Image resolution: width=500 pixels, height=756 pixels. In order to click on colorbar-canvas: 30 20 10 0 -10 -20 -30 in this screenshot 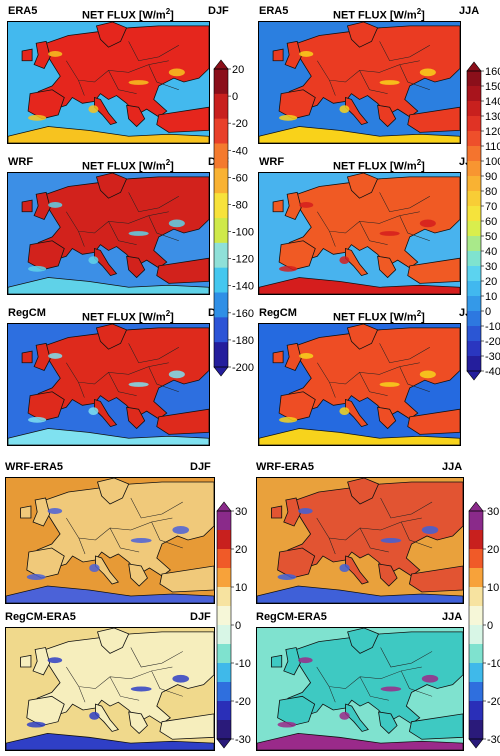, I will do `click(484, 625)`.